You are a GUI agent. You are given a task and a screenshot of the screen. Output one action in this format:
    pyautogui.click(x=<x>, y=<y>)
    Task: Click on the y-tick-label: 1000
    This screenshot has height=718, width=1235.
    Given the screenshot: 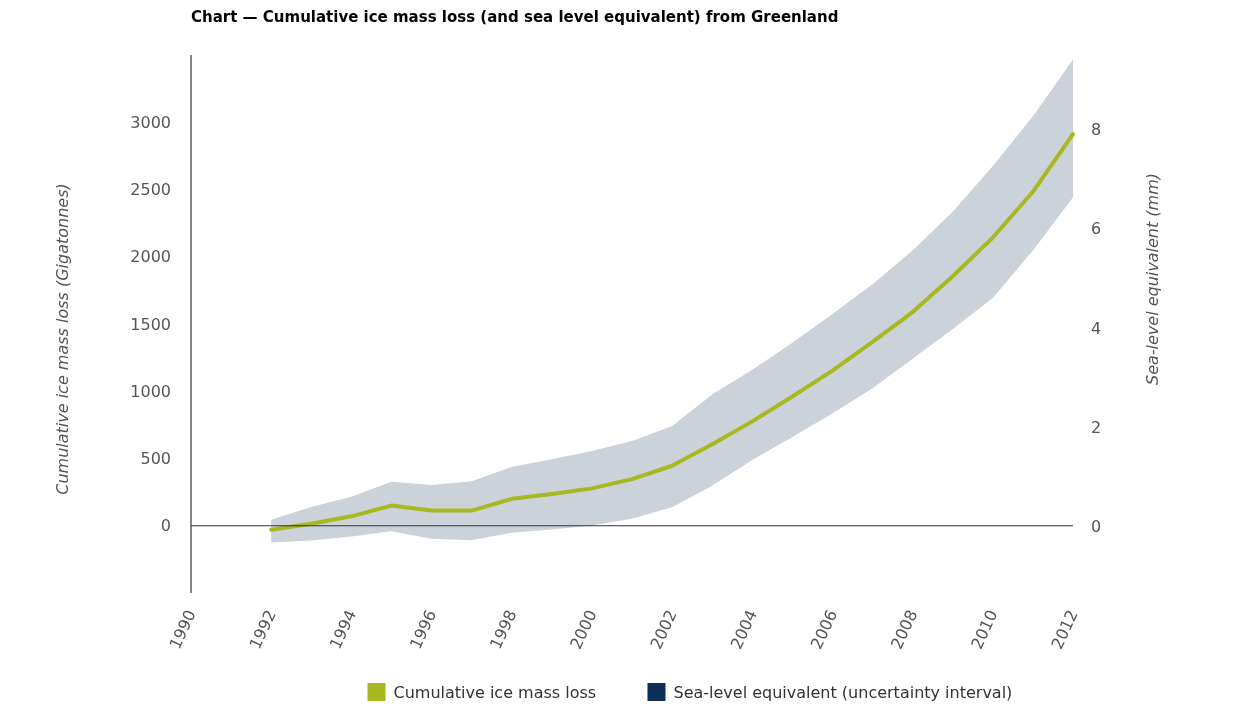 What is the action you would take?
    pyautogui.click(x=150, y=391)
    